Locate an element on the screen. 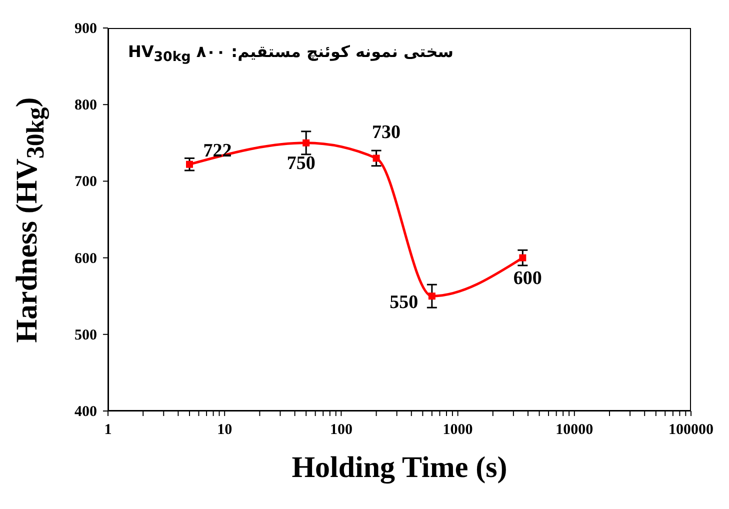 Image resolution: width=729 pixels, height=509 pixels. y-tick-label: 600 is located at coordinates (85, 258).